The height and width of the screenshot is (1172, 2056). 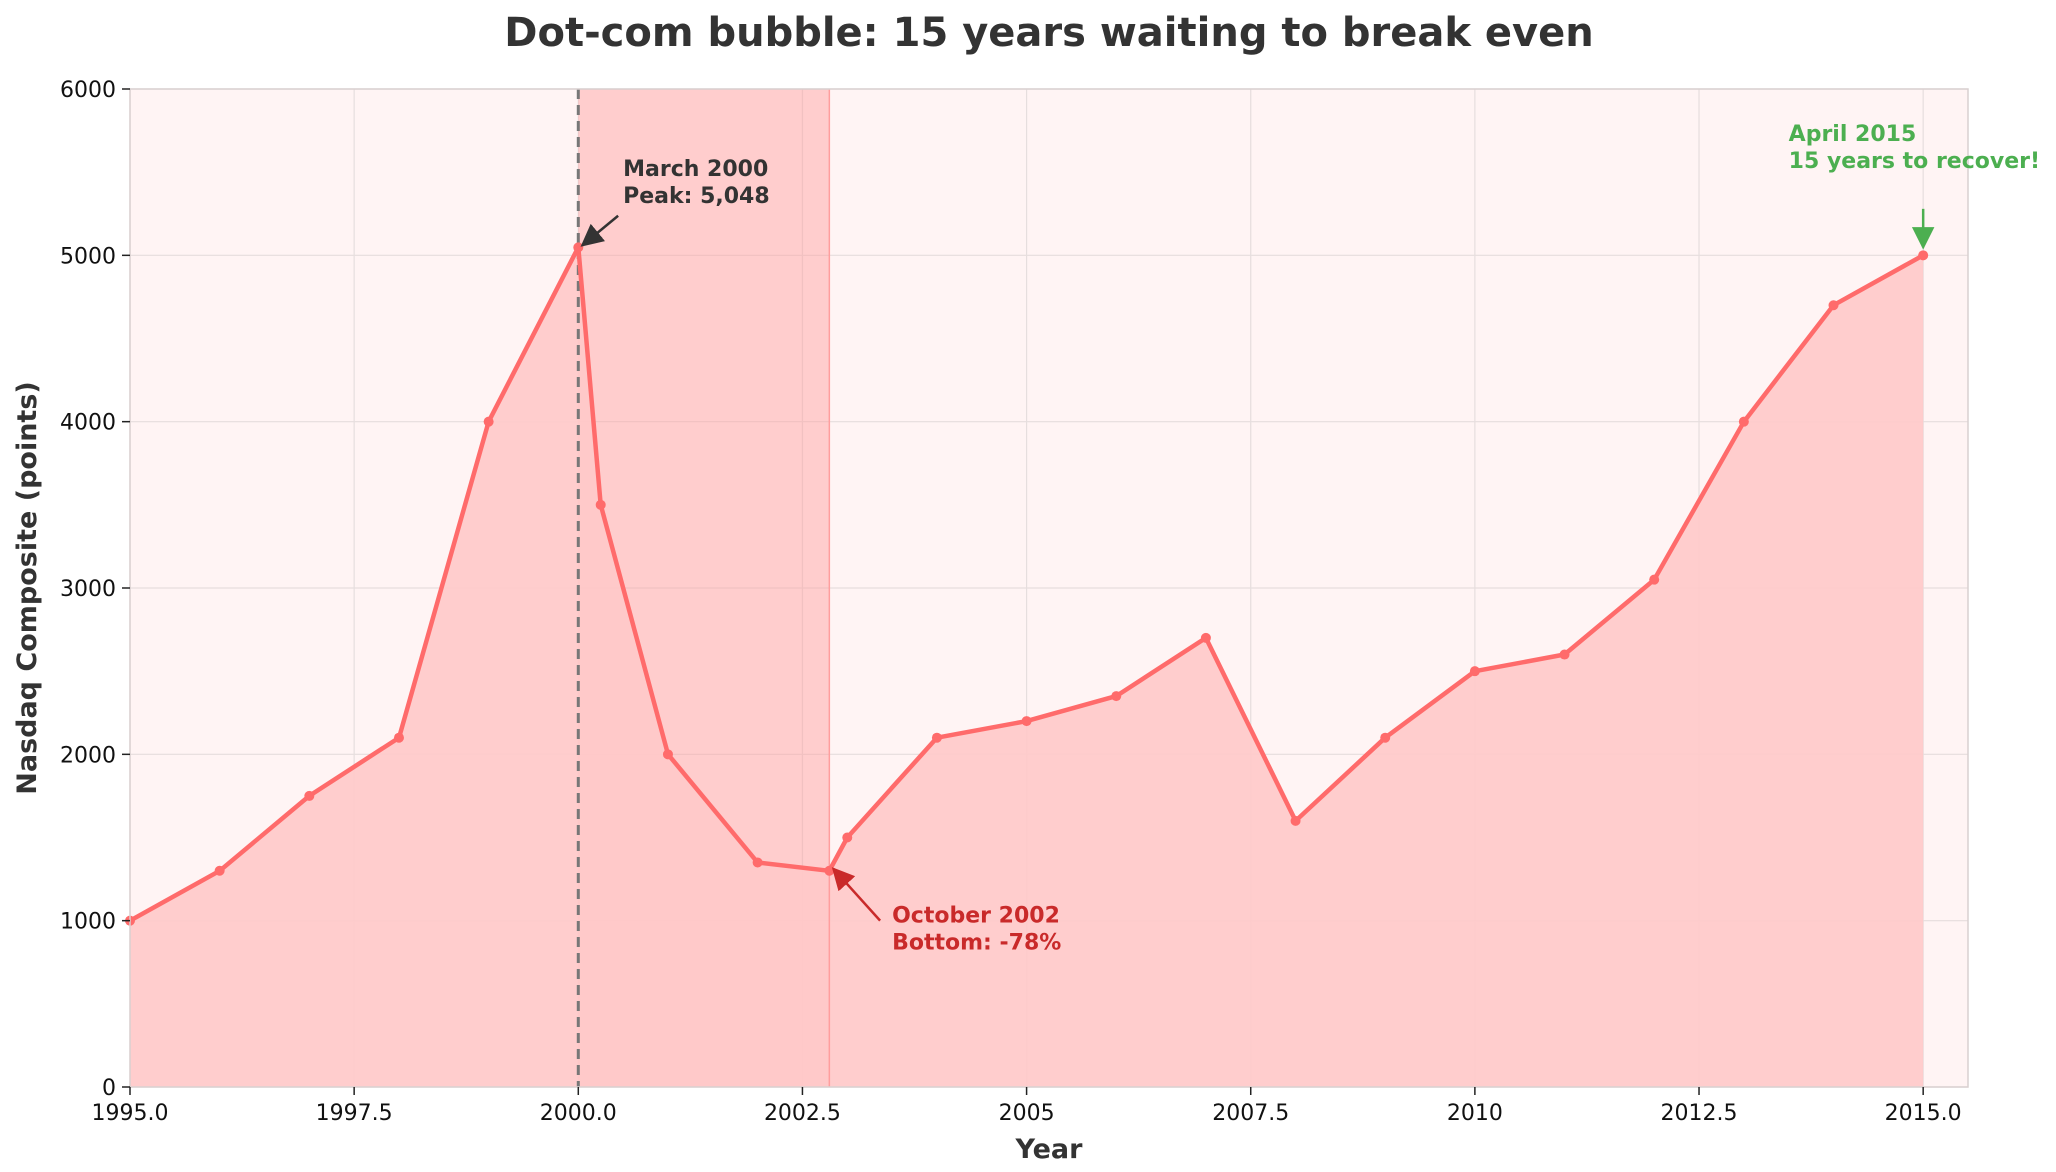 What do you see at coordinates (1475, 1113) in the screenshot?
I see `x-tick-label: 2010` at bounding box center [1475, 1113].